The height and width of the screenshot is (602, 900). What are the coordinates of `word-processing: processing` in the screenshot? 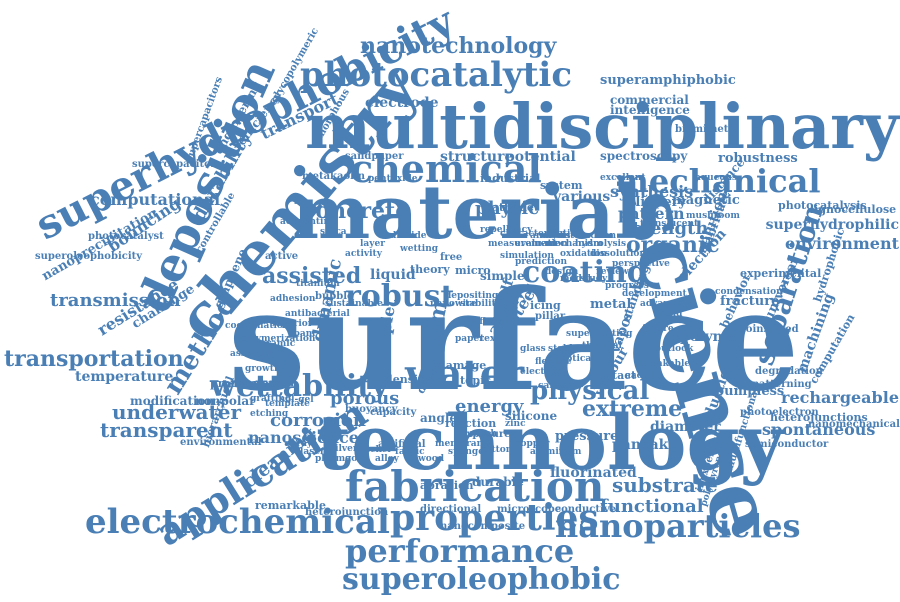 It's located at (243, 383).